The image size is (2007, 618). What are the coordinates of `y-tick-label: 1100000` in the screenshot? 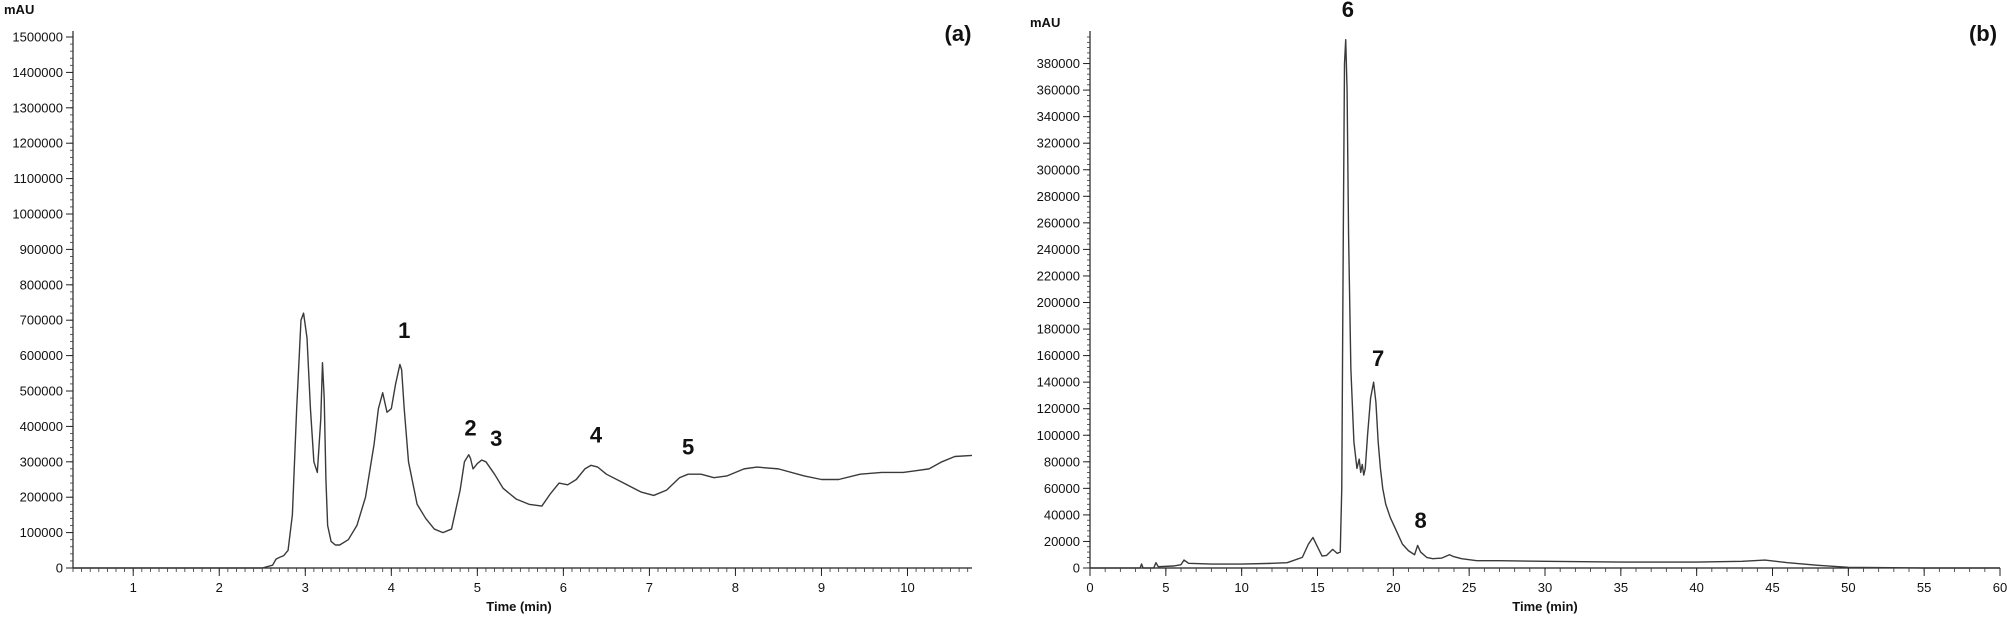 It's located at (38, 178).